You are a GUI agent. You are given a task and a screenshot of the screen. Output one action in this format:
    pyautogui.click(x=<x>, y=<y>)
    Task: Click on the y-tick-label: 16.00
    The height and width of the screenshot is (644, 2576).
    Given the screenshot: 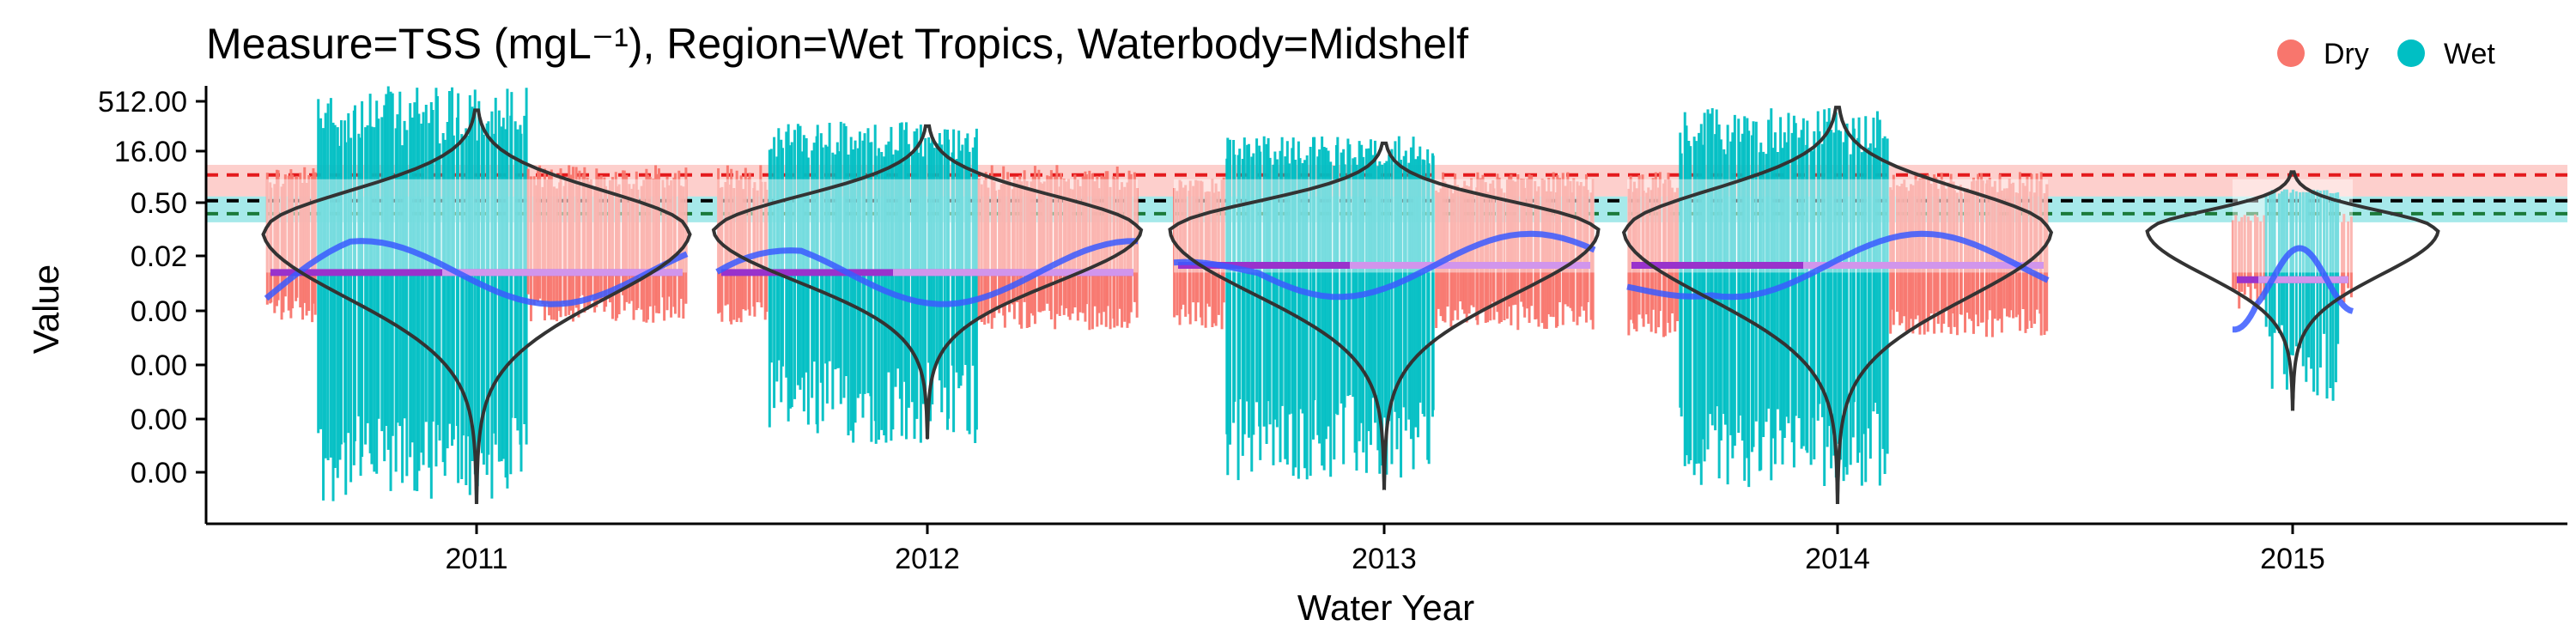 What is the action you would take?
    pyautogui.click(x=150, y=152)
    